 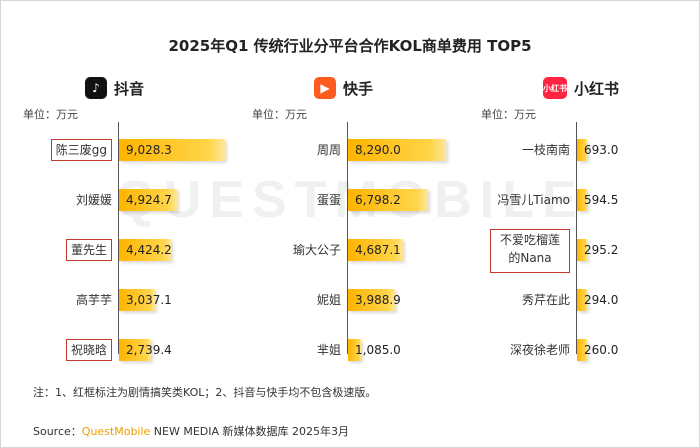 I want to click on category-label: 陈三废gg, so click(x=81, y=150).